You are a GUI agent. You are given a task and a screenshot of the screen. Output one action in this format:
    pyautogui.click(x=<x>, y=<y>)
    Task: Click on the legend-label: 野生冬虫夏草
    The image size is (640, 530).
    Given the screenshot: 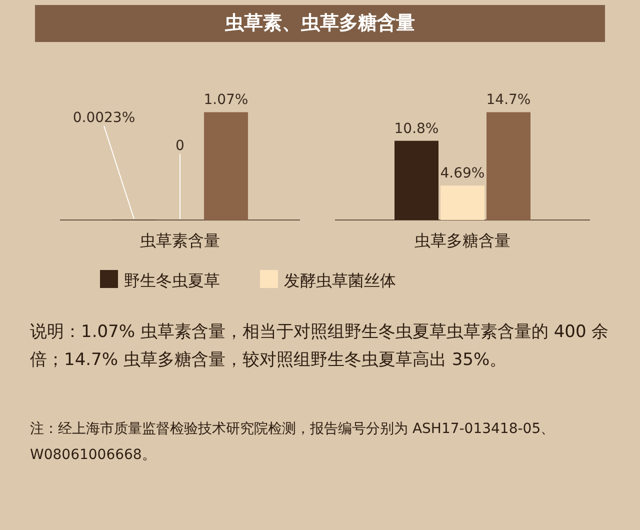 What is the action you would take?
    pyautogui.click(x=172, y=280)
    